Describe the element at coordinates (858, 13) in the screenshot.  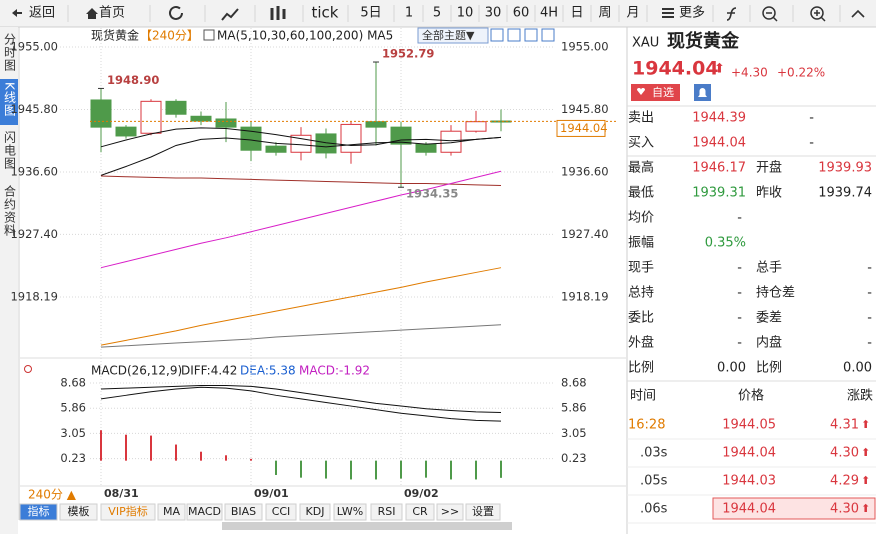
I see `collapse-icon` at that location.